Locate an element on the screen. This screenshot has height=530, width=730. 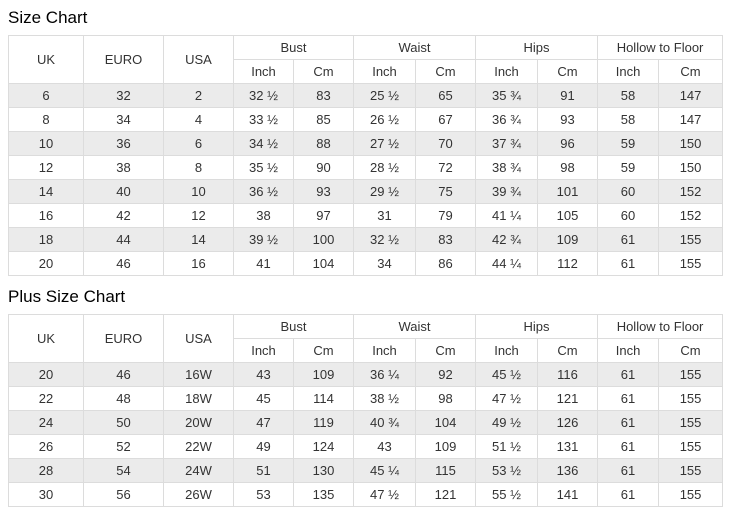
table-row: 12 38 8 35 ½ 90 28 ½ 72 38 ¾ 98 59 150 is located at coordinates (366, 167).